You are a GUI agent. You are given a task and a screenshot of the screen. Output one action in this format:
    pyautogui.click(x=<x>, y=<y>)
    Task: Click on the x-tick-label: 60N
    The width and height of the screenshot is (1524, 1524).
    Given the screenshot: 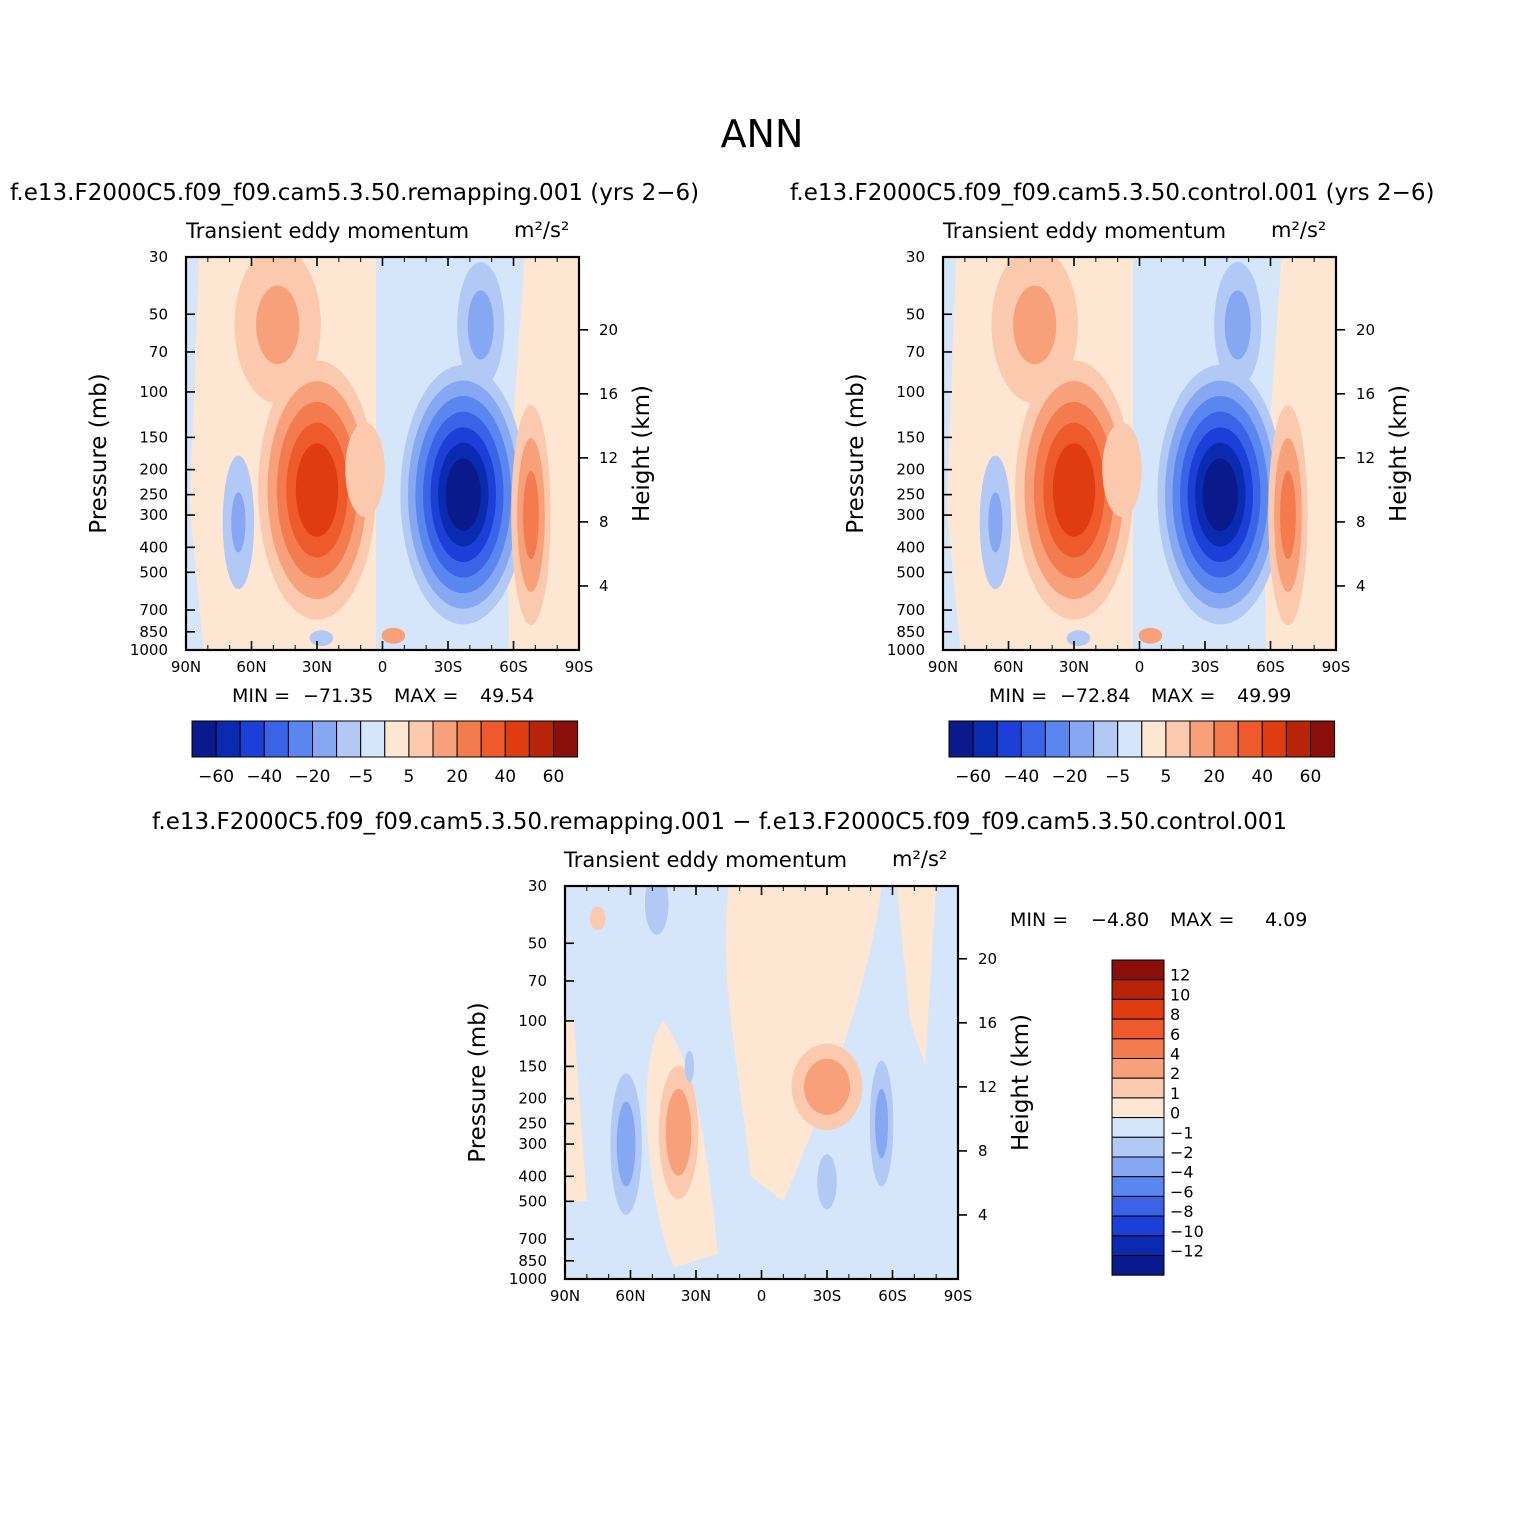 What is the action you would take?
    pyautogui.click(x=630, y=1296)
    